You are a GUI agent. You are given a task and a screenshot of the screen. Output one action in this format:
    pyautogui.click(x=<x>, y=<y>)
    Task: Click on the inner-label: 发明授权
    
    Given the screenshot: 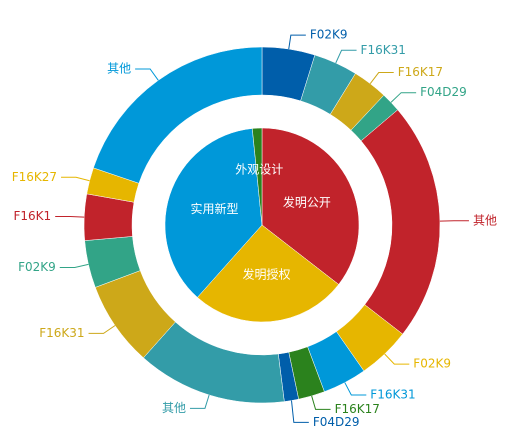 What is the action you would take?
    pyautogui.click(x=267, y=273)
    